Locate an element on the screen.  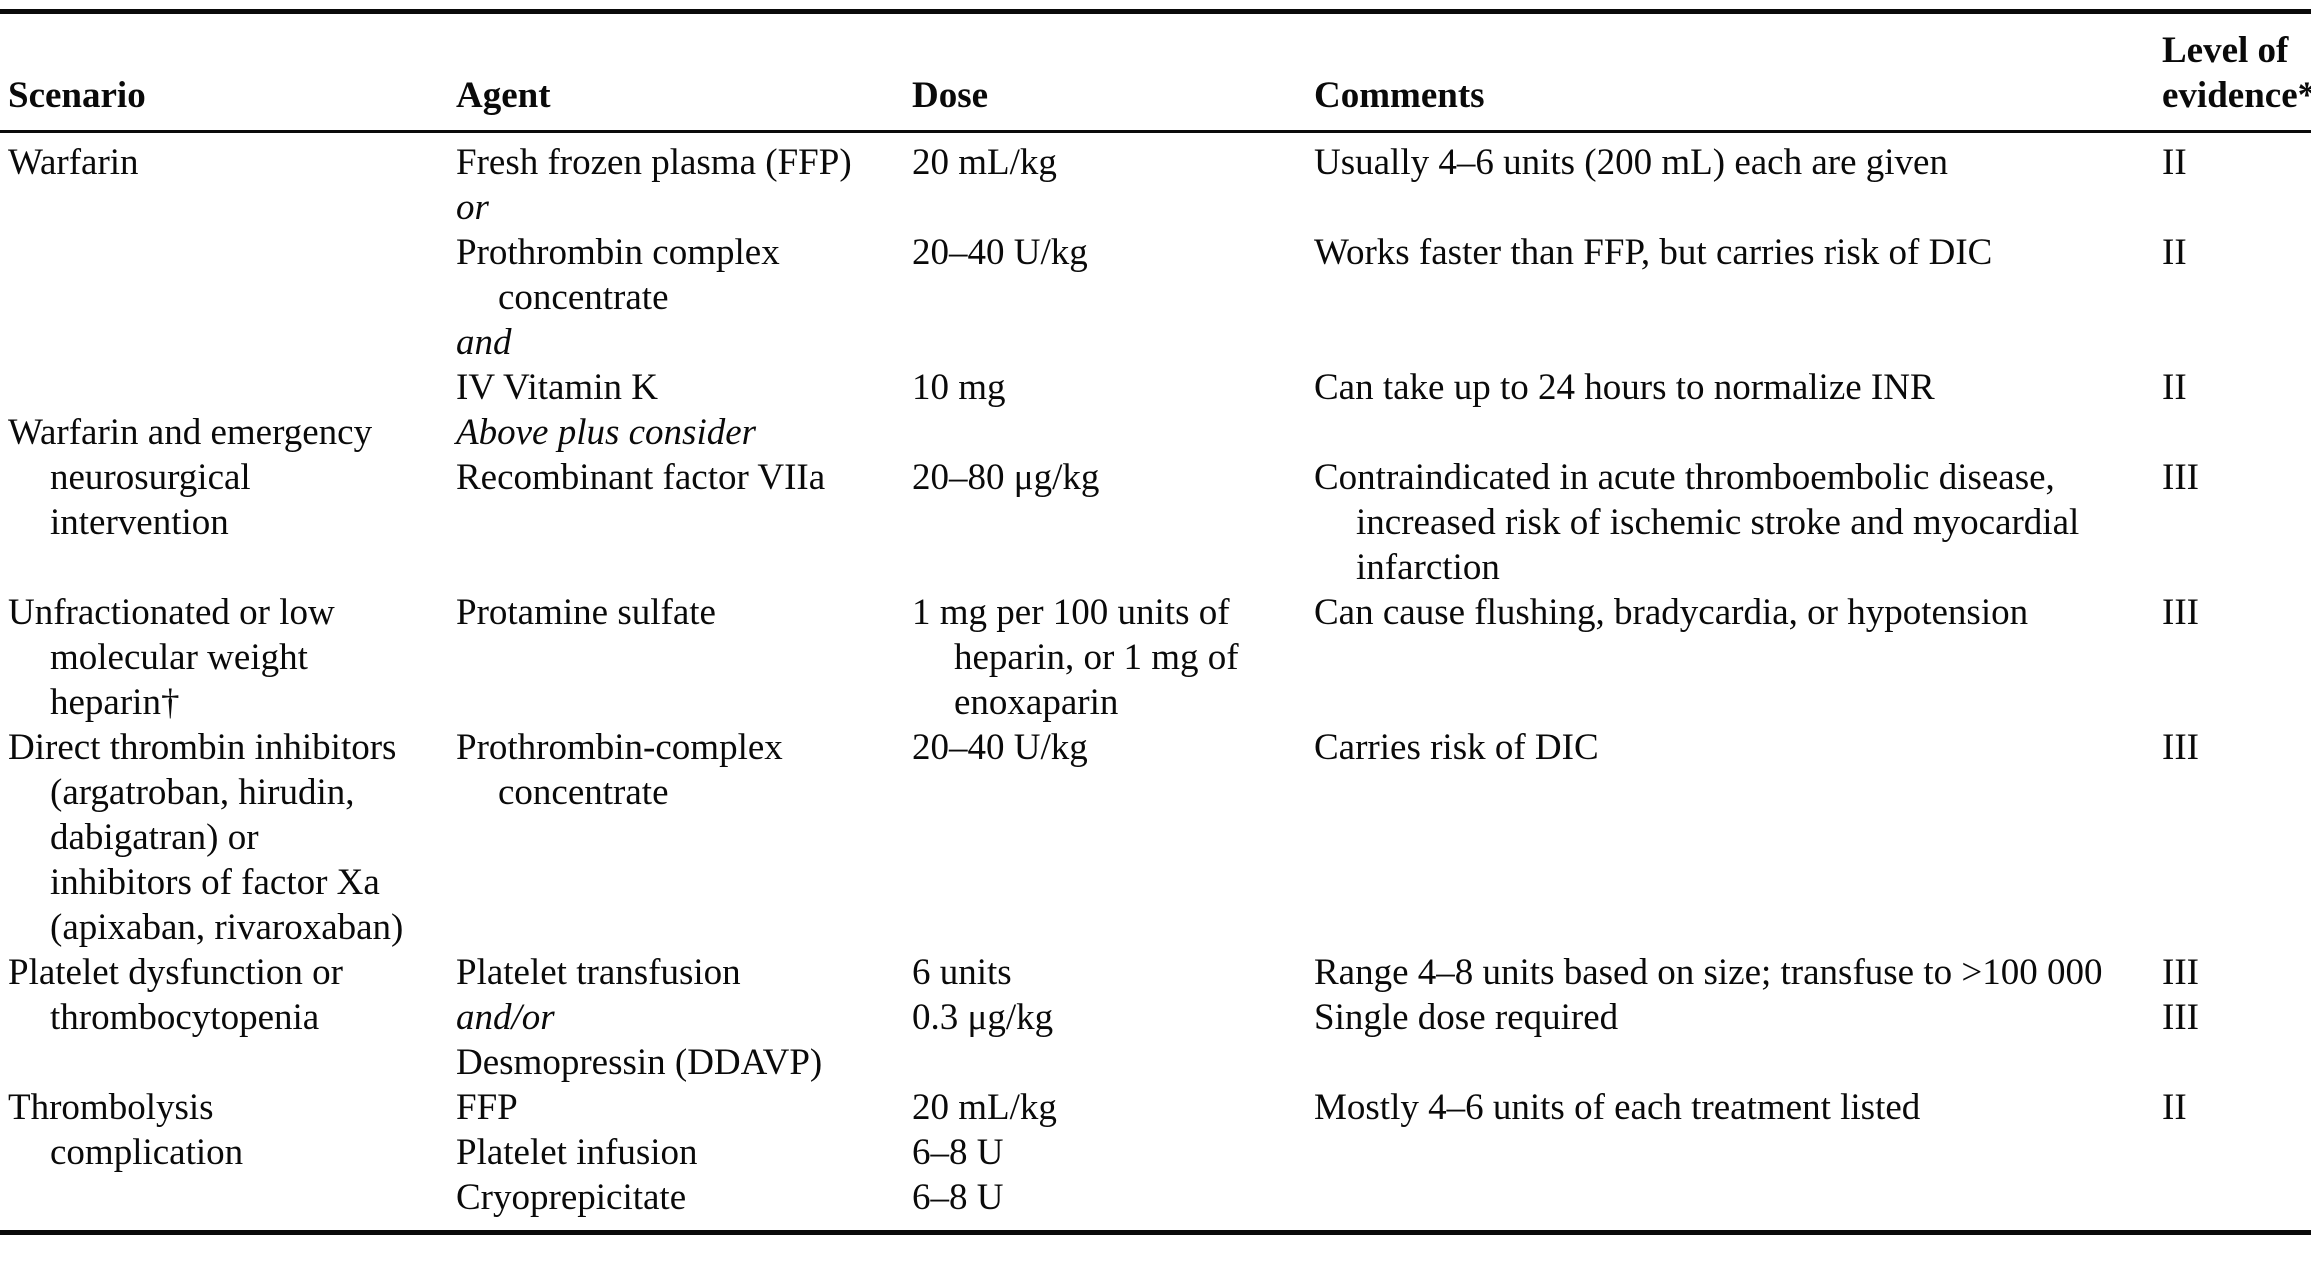
cell-line: Platelet dysfunction or is located at coordinates (175, 972).